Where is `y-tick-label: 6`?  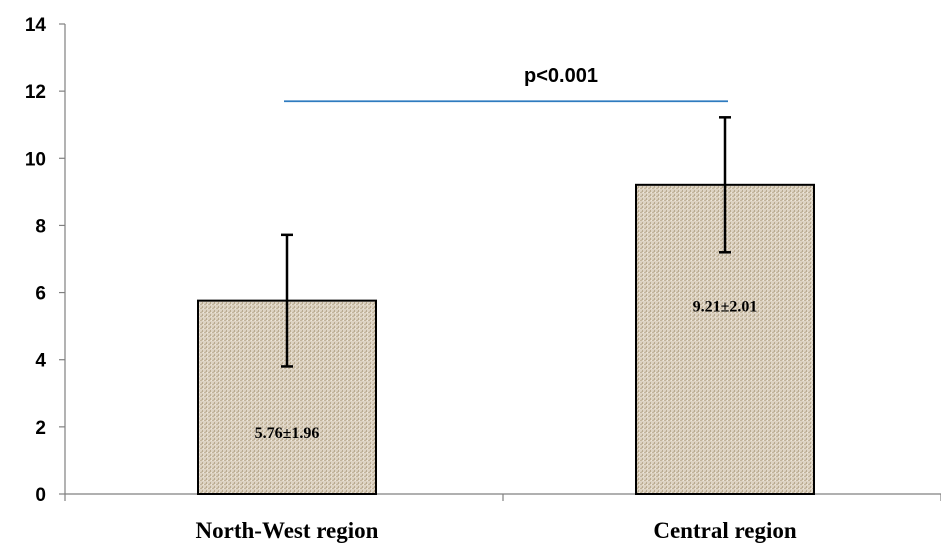 y-tick-label: 6 is located at coordinates (40, 294).